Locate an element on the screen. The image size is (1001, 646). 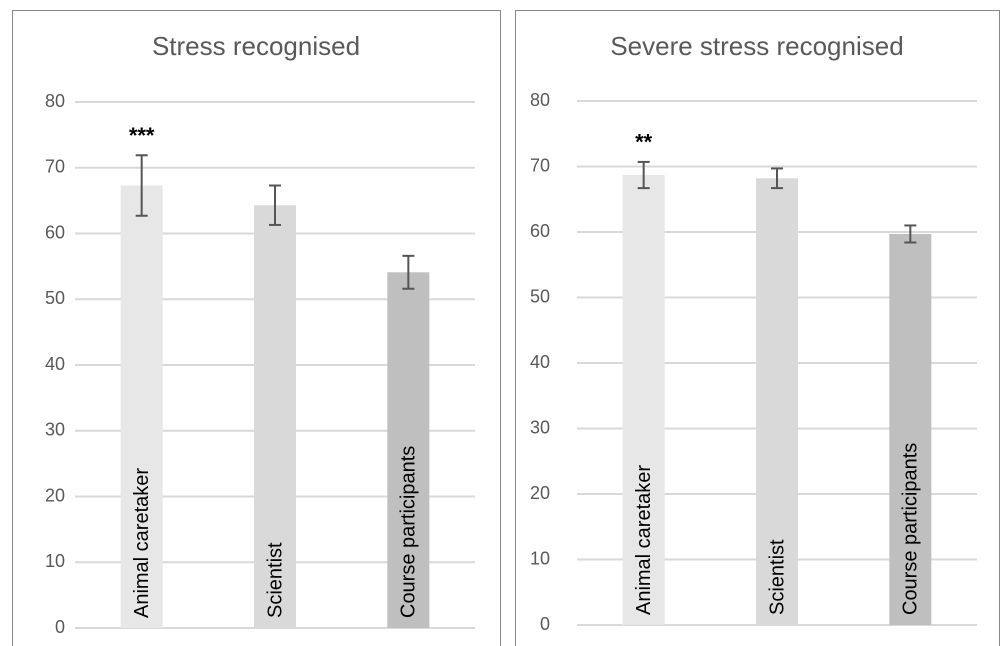
annotation: *** is located at coordinates (142, 135).